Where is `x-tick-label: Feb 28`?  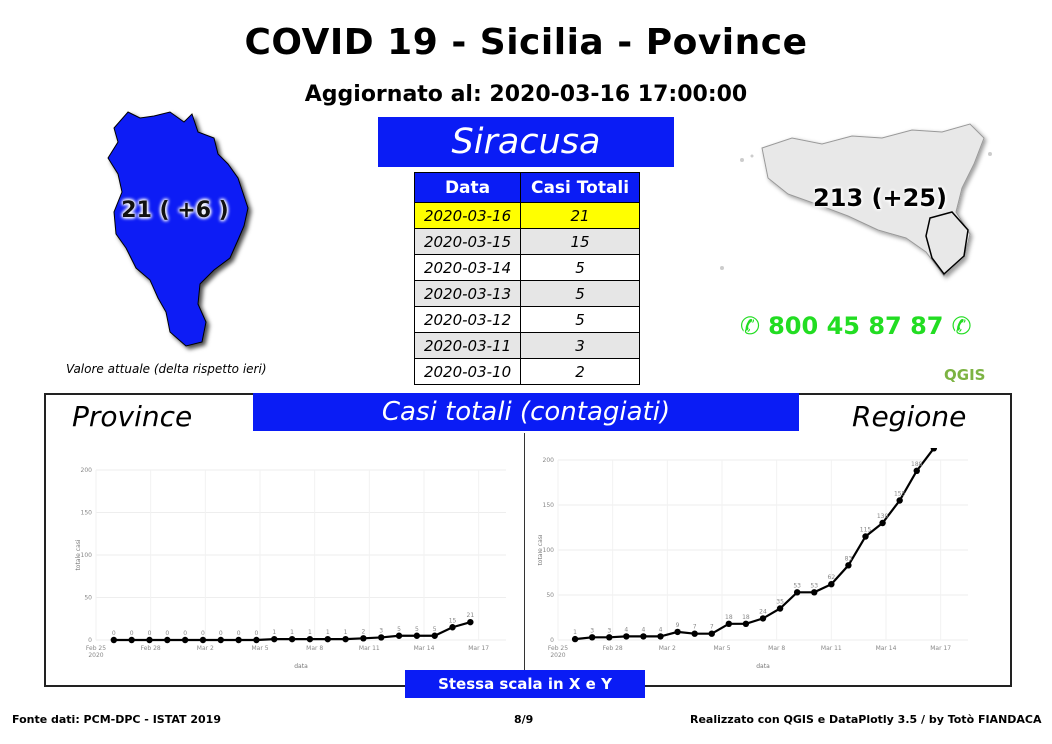 x-tick-label: Feb 28 is located at coordinates (151, 648).